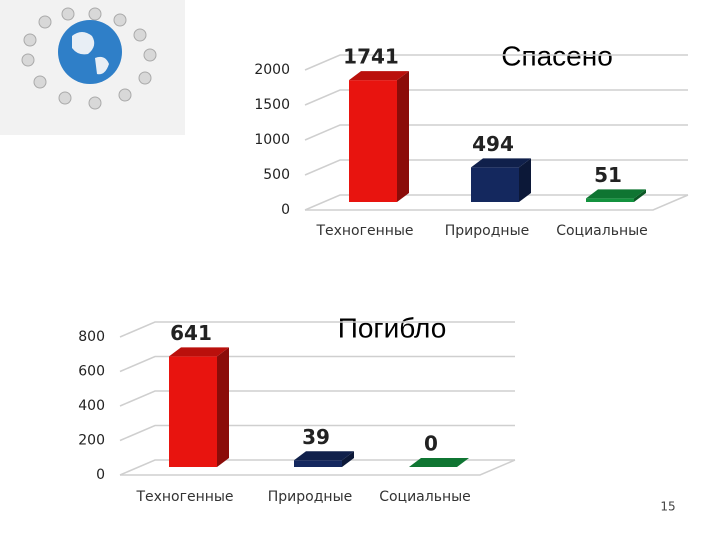 The image size is (720, 544). I want to click on chairs, so click(89, 58).